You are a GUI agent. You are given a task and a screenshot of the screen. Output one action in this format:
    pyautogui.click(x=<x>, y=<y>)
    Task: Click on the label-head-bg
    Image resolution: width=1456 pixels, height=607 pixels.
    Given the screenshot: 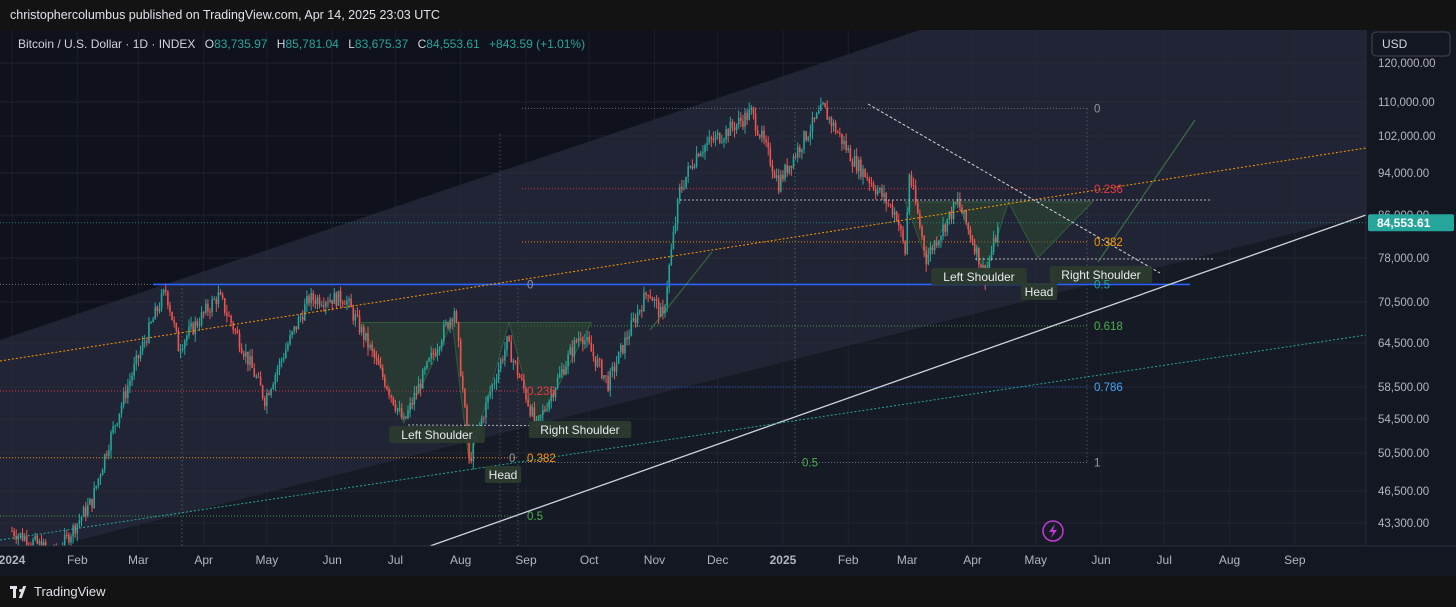 What is the action you would take?
    pyautogui.click(x=503, y=474)
    